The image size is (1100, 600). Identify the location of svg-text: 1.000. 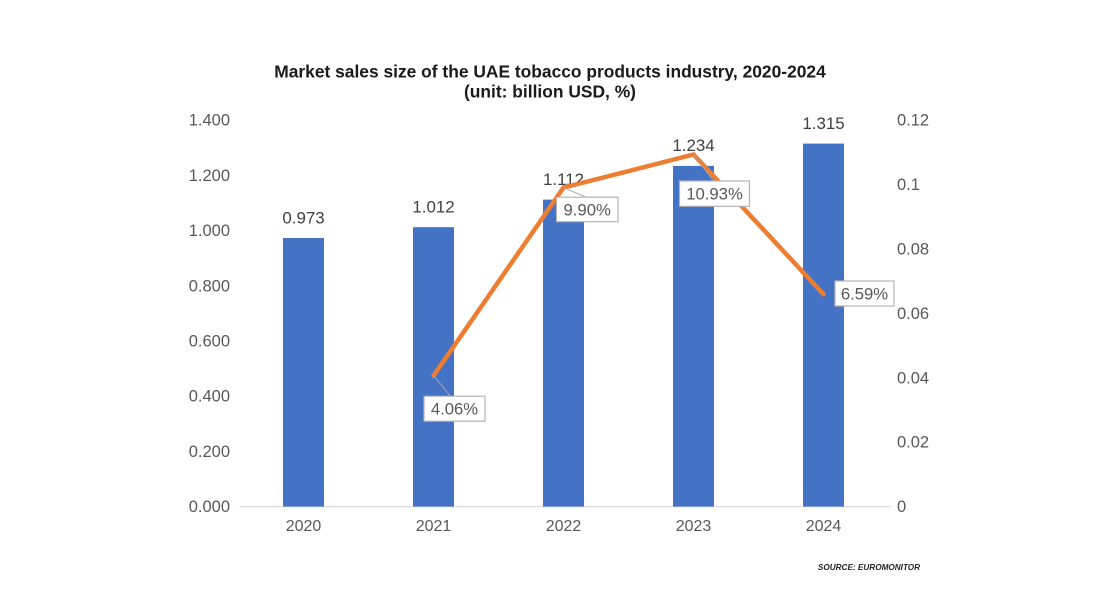
(209, 231).